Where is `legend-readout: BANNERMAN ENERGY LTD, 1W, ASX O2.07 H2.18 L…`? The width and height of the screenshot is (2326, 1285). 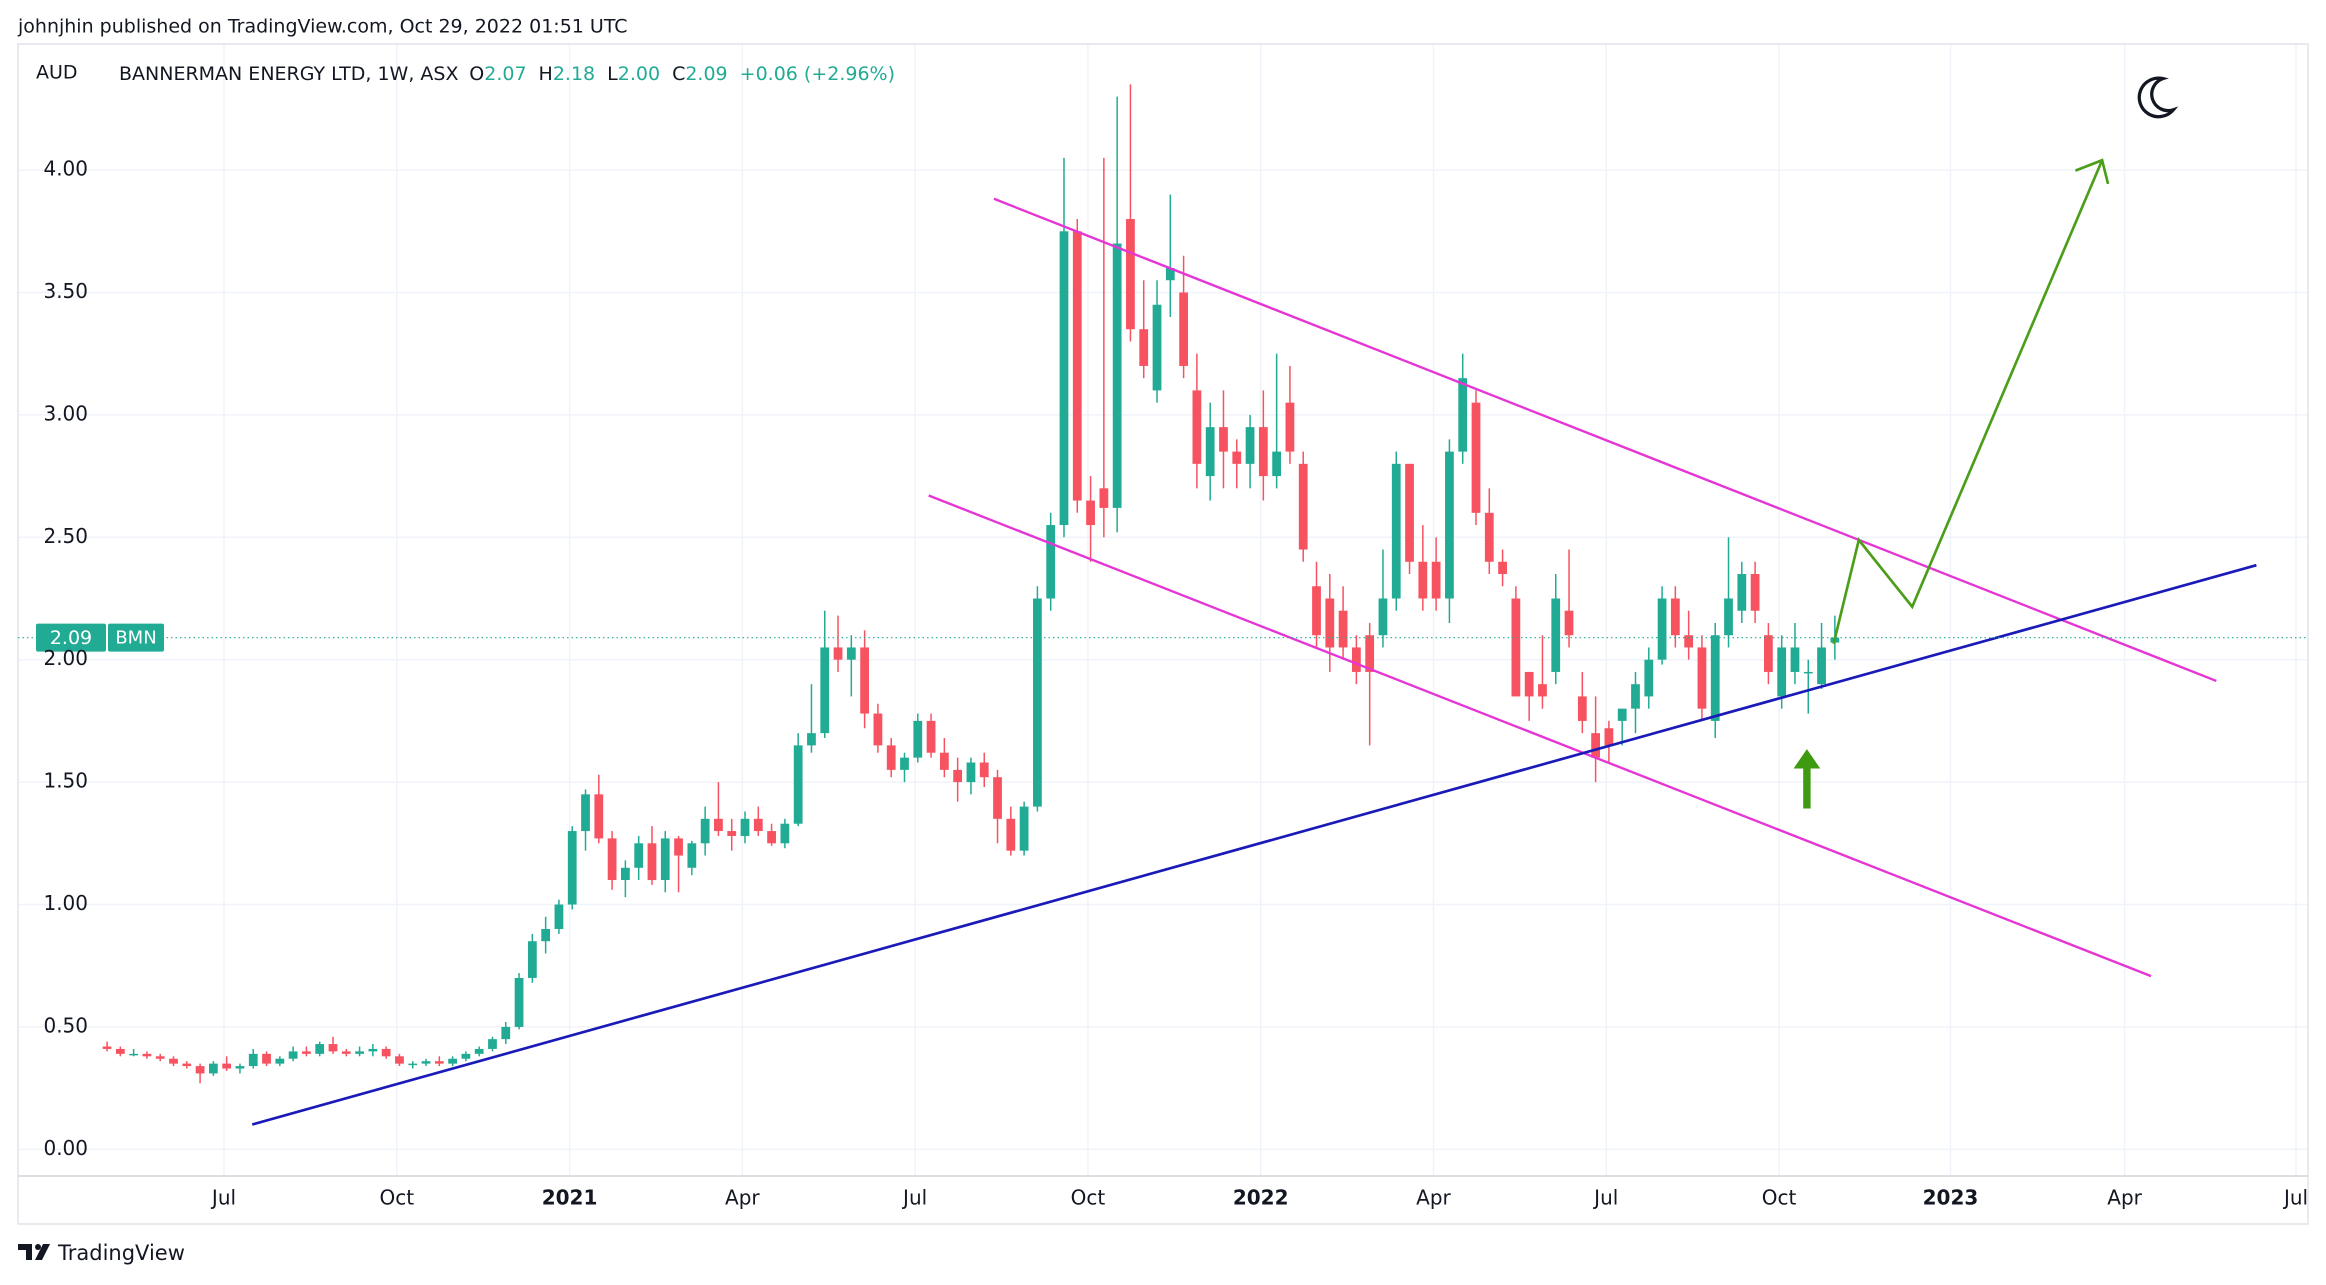
legend-readout: BANNERMAN ENERGY LTD, 1W, ASX O2.07 H2.18 L… is located at coordinates (507, 74).